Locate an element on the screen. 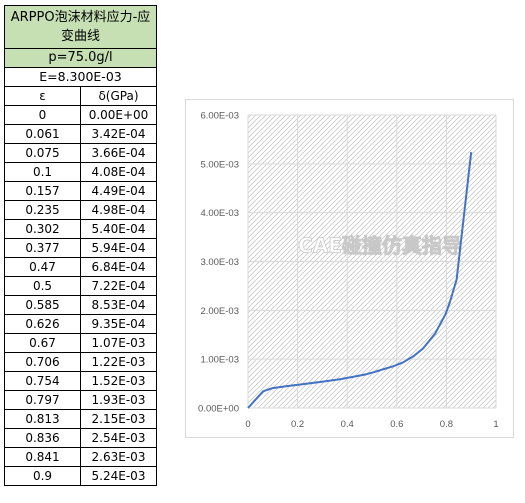 The height and width of the screenshot is (503, 525). strain-cell: 0.377 is located at coordinates (42, 248).